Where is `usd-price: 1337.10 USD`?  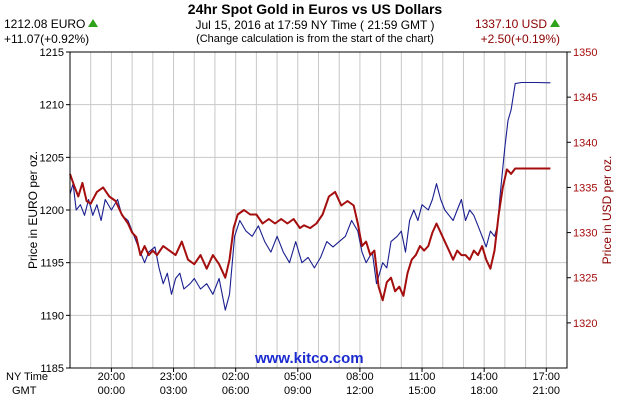
usd-price: 1337.10 USD is located at coordinates (517, 24).